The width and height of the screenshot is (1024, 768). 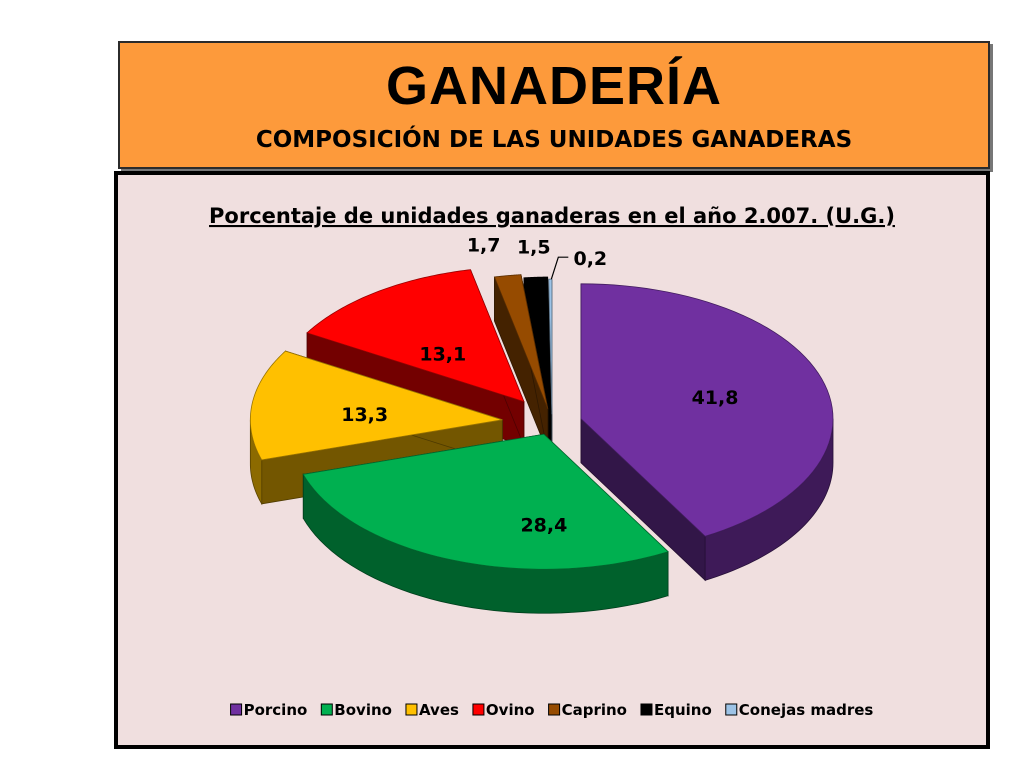 What do you see at coordinates (521, 364) in the screenshot?
I see `pie-slice-caprino` at bounding box center [521, 364].